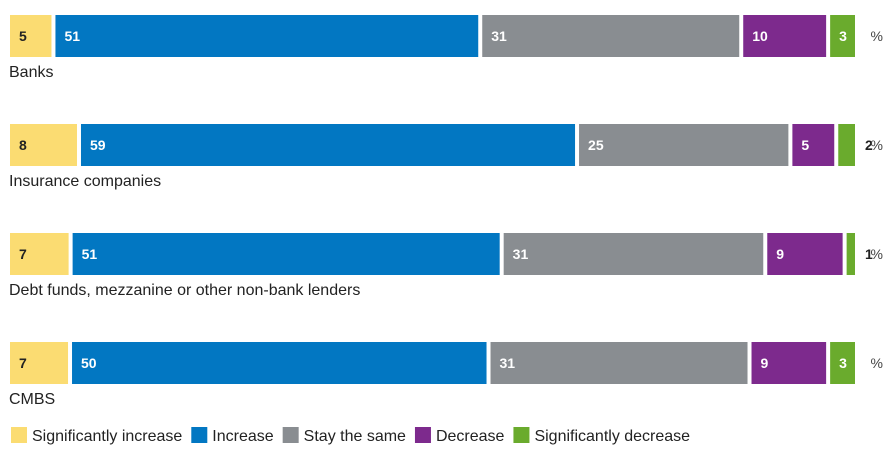  Describe the element at coordinates (760, 36) in the screenshot. I see `value-label-banks-decrease: 10` at that location.